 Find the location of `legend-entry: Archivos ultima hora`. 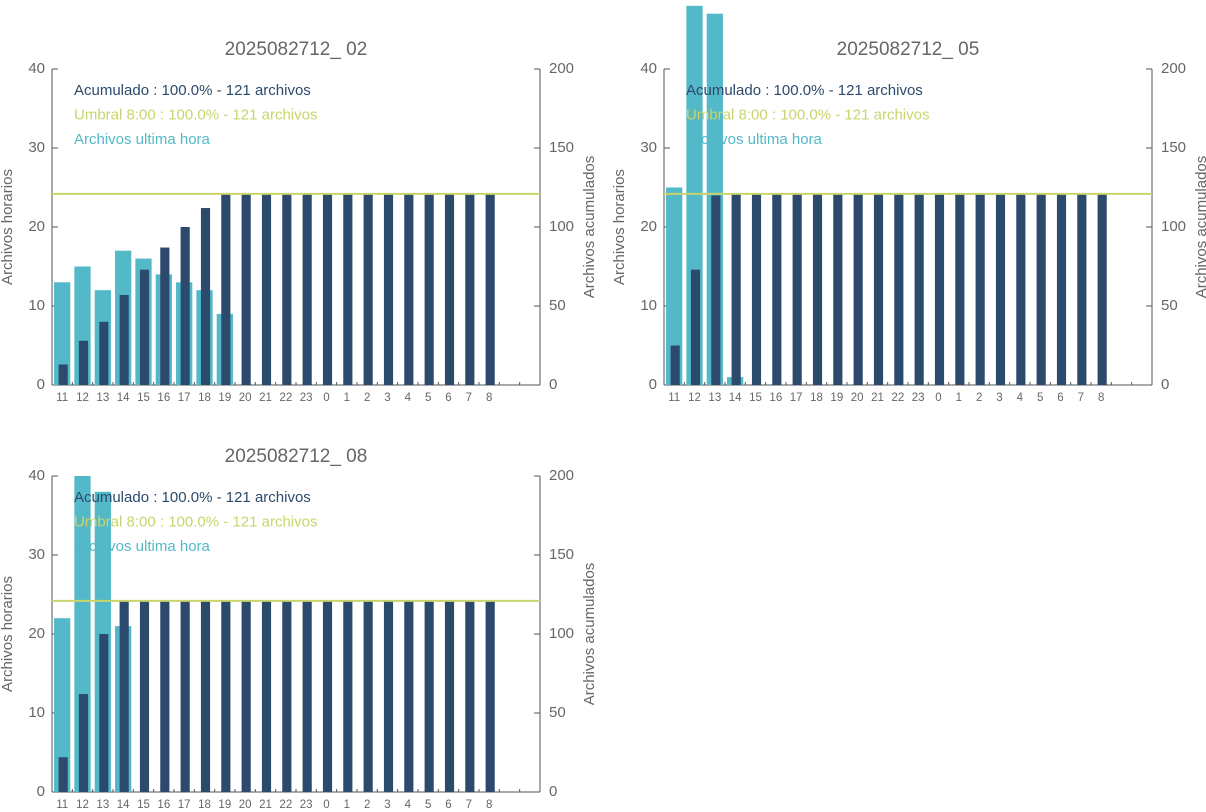

legend-entry: Archivos ultima hora is located at coordinates (142, 139).